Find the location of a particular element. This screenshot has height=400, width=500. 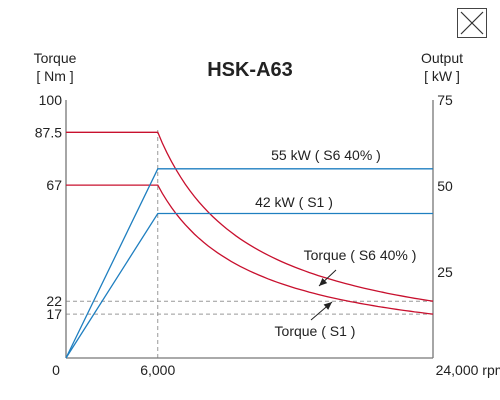

series-label-2: 55 kW ( S6 40% ) is located at coordinates (326, 155).